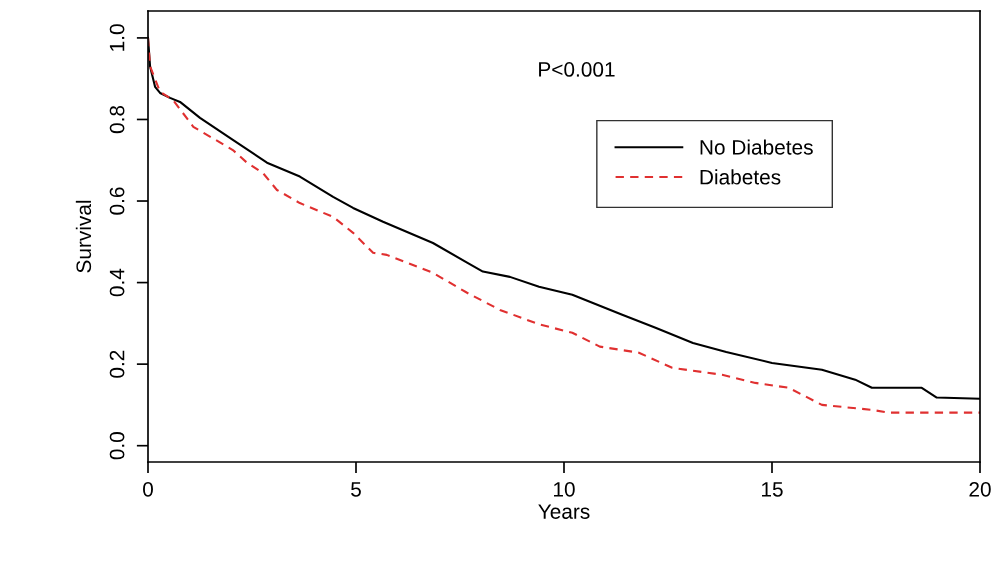  I want to click on y-axis-title: Survival, so click(83, 236).